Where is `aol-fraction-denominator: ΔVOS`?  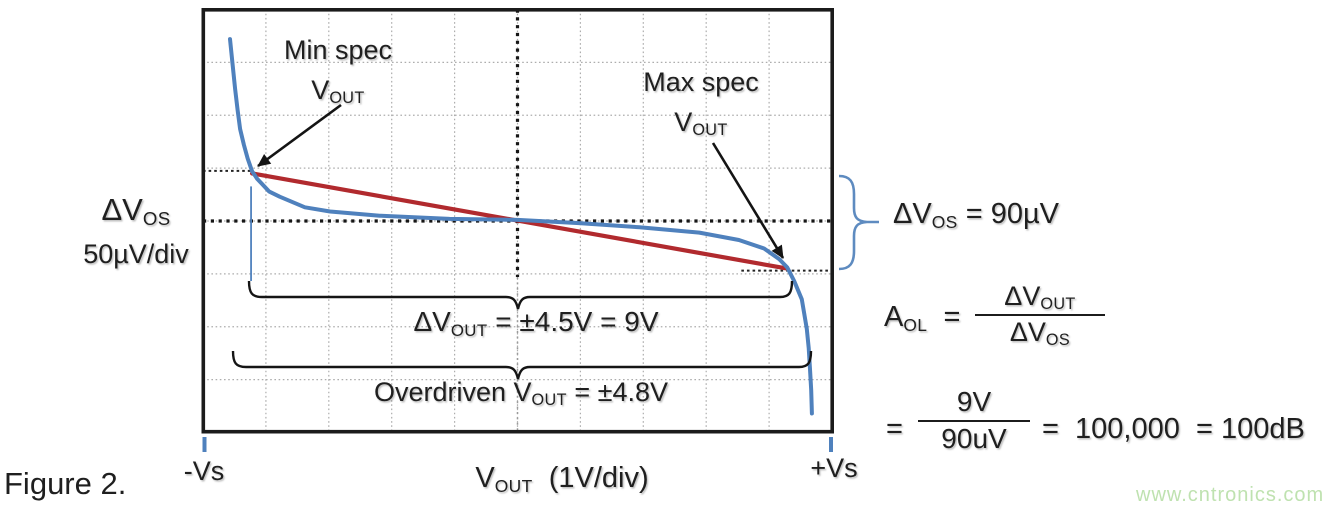
aol-fraction-denominator: ΔVOS is located at coordinates (1040, 333).